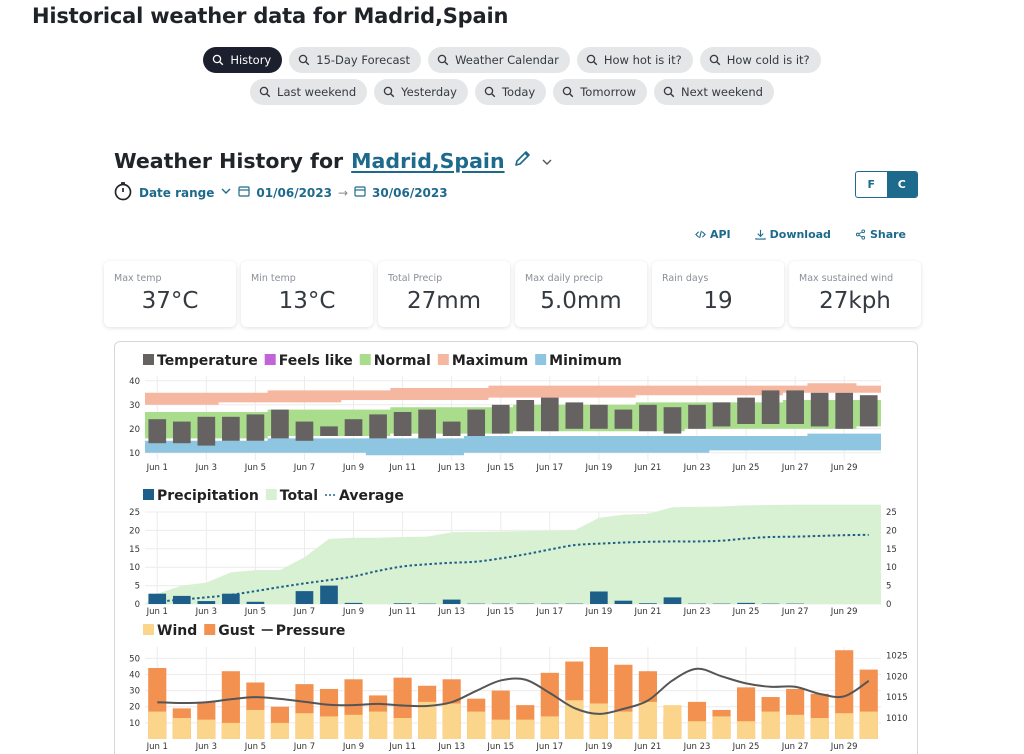  I want to click on stat-value: 37°C, so click(170, 301).